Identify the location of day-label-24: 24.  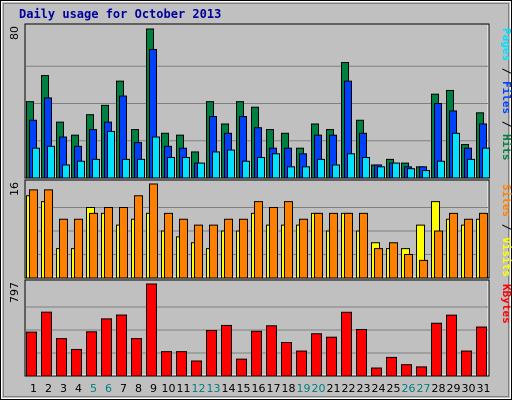
(379, 388).